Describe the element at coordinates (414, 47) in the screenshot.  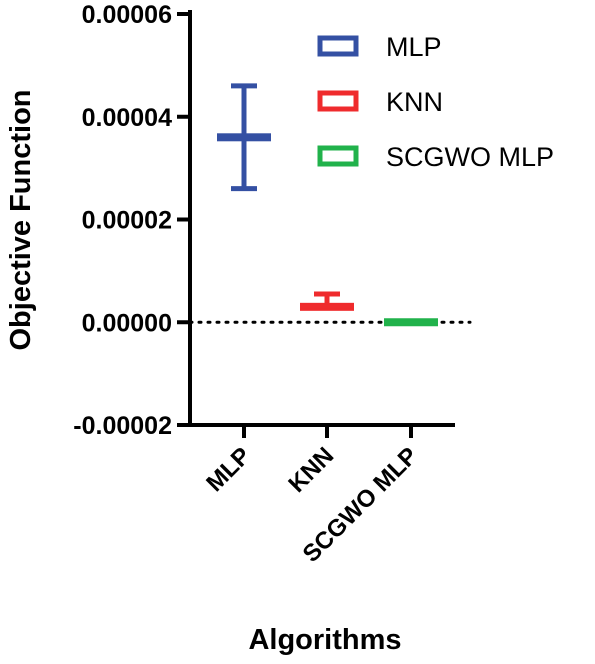
I see `legend-label-mlp: MLP` at that location.